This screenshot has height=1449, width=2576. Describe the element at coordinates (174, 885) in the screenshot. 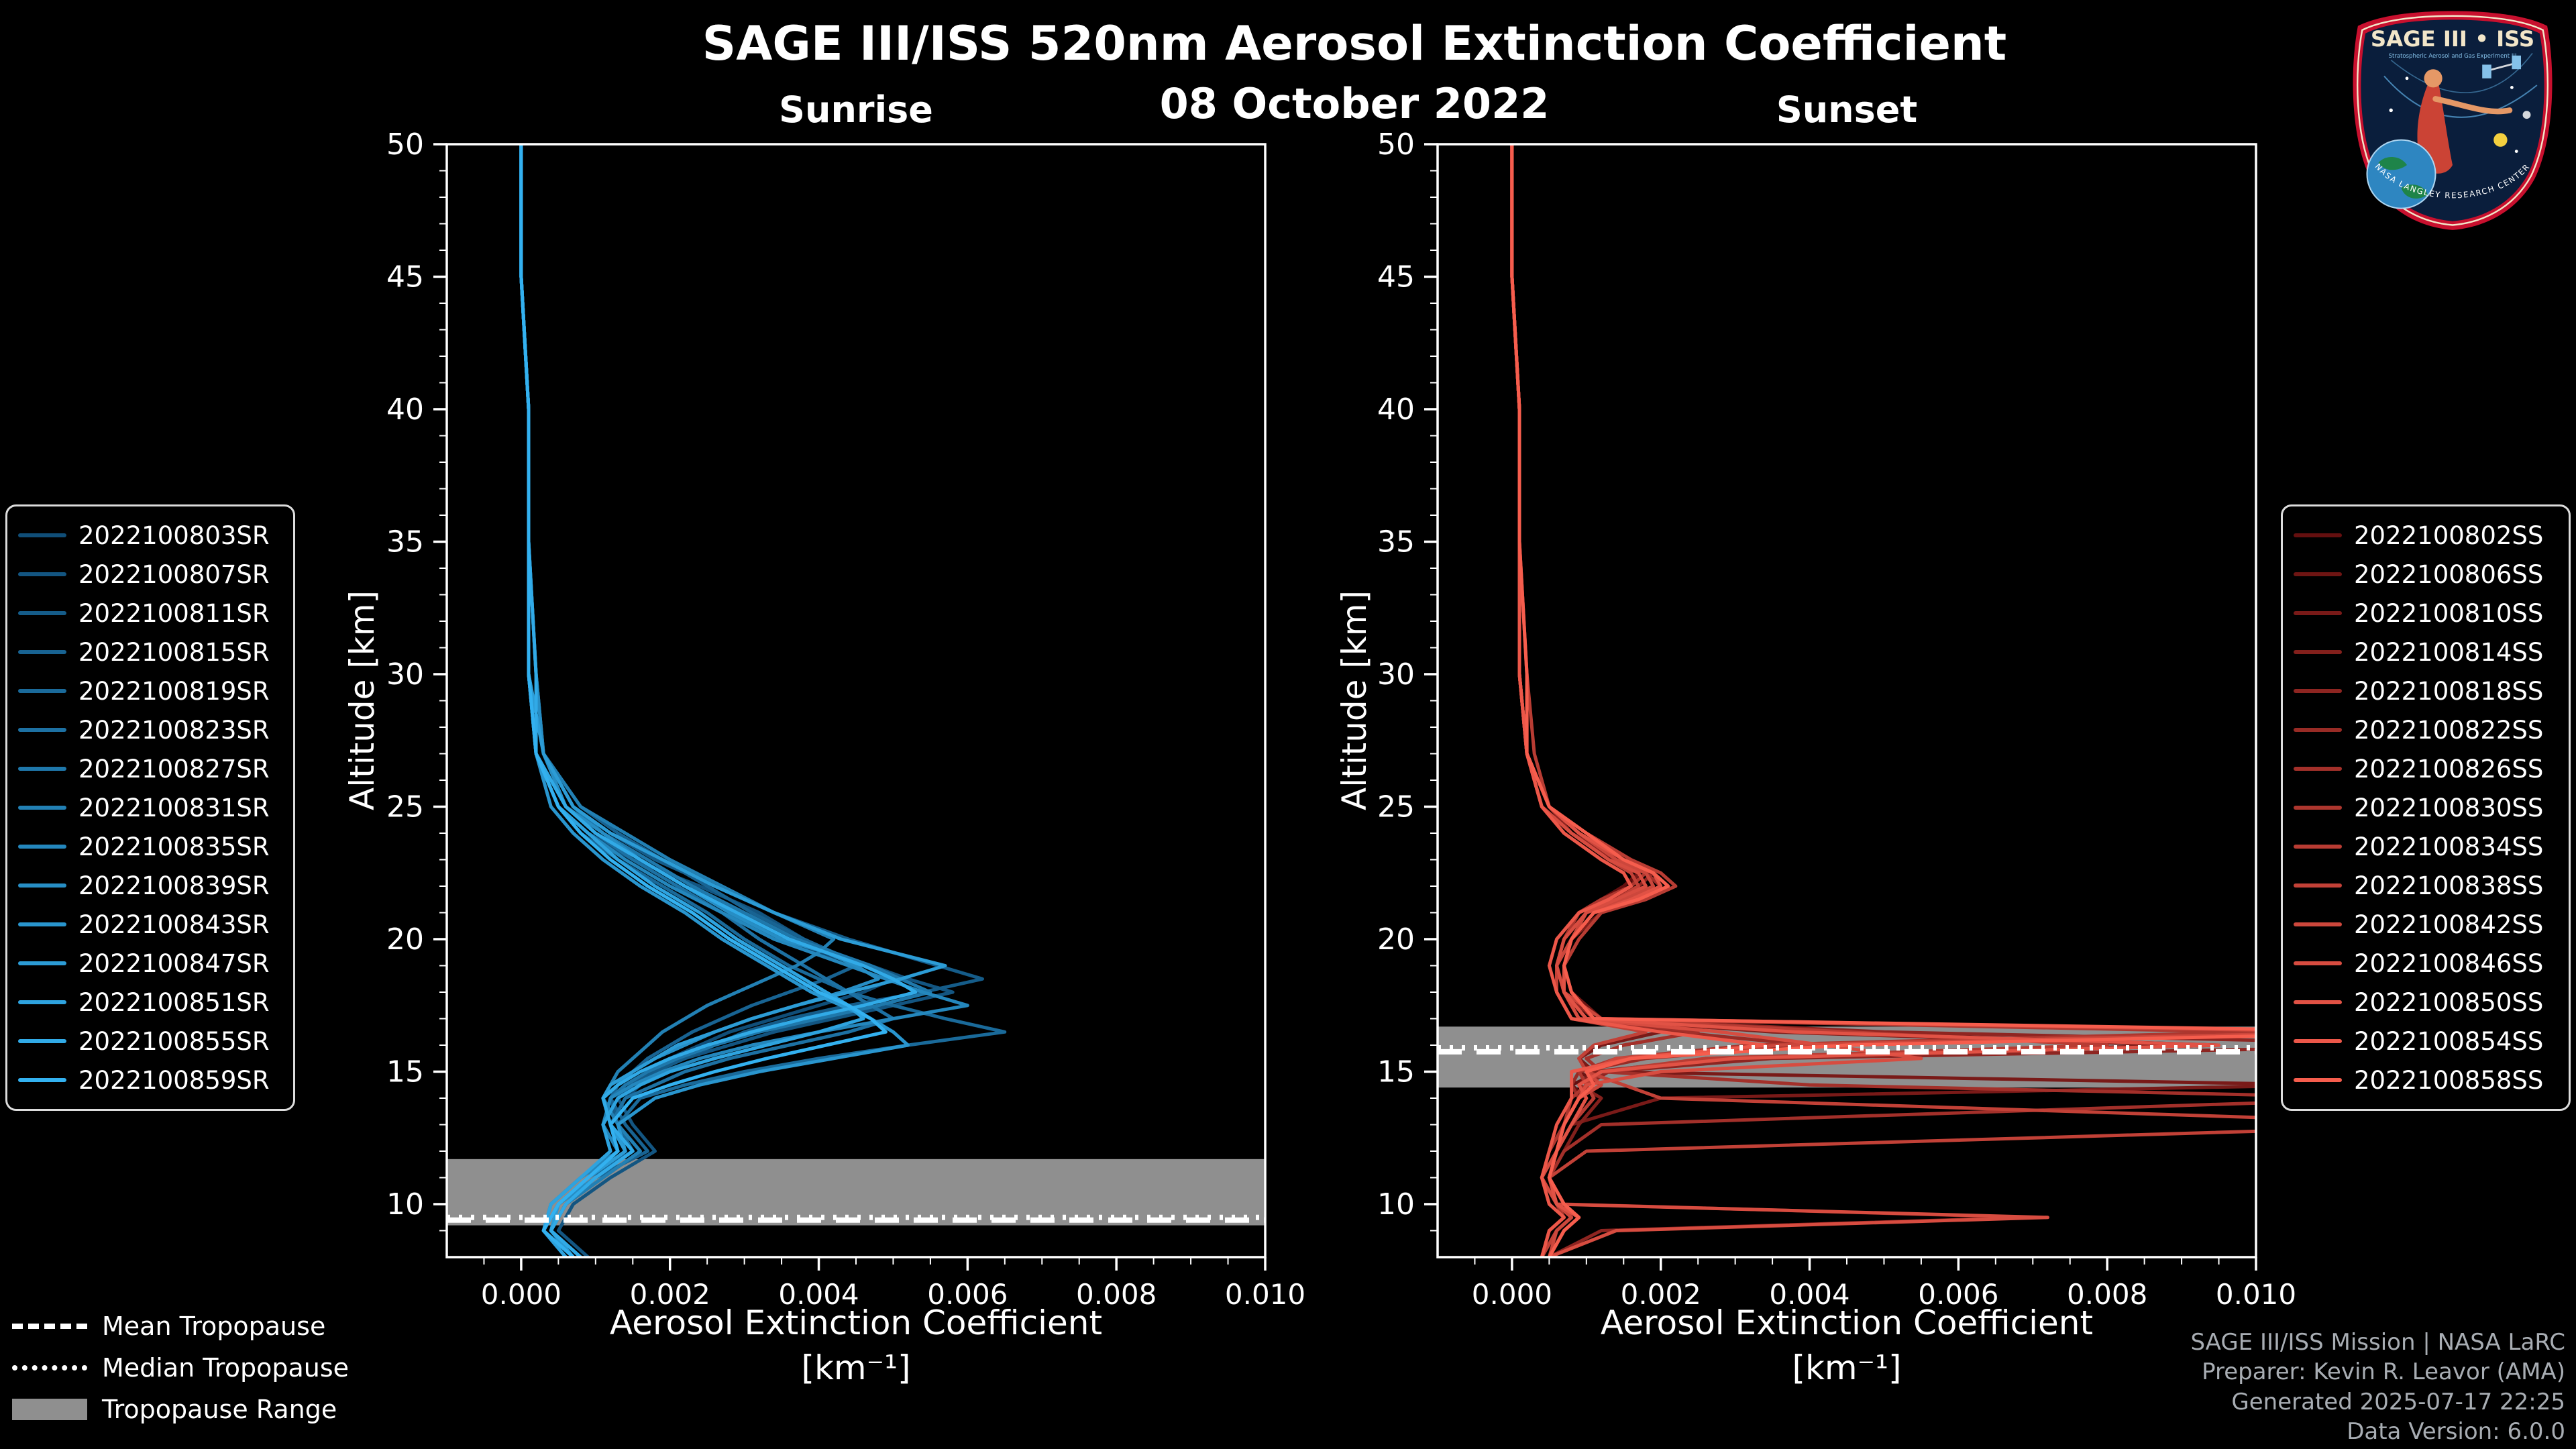

I see `legend-label: 2022100839SR` at that location.